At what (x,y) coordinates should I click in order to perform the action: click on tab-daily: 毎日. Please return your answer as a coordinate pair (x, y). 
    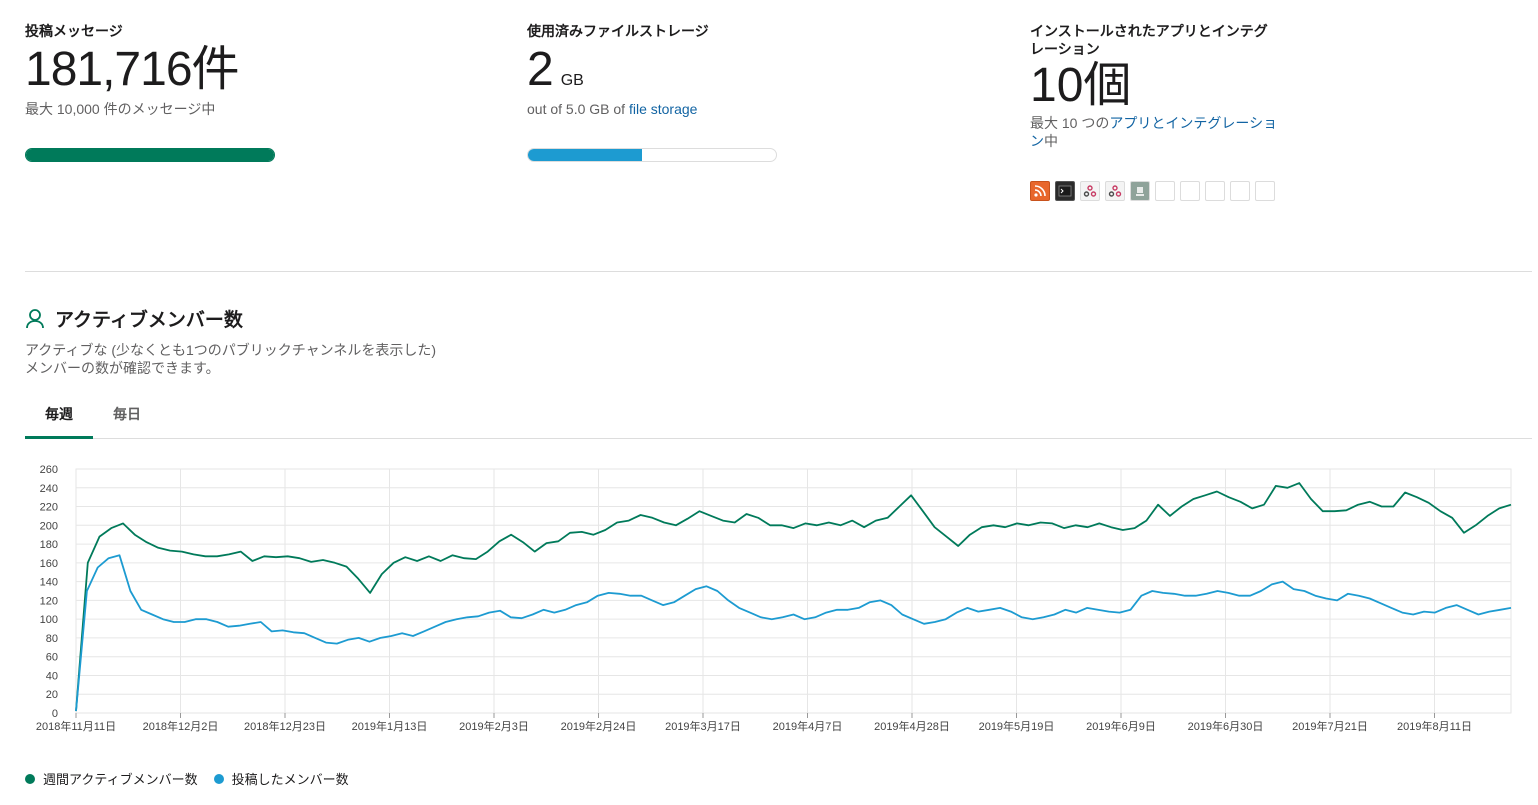
    Looking at the image, I should click on (127, 414).